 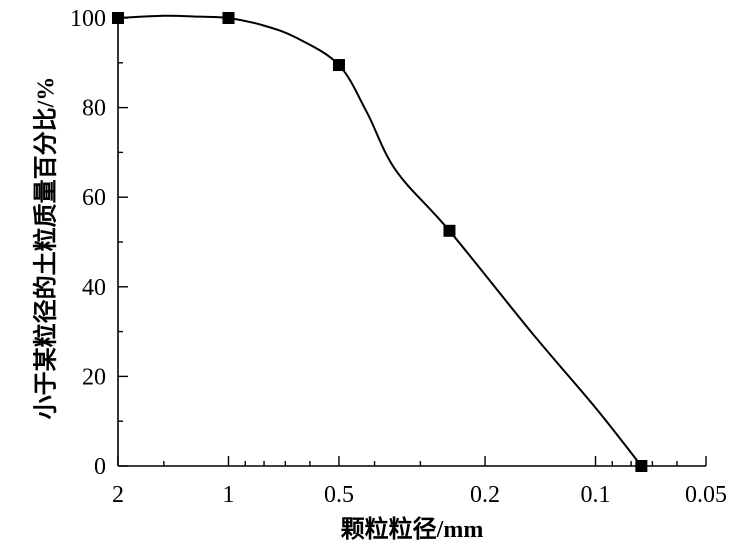 I want to click on y-tick-label: 0, so click(x=100, y=467).